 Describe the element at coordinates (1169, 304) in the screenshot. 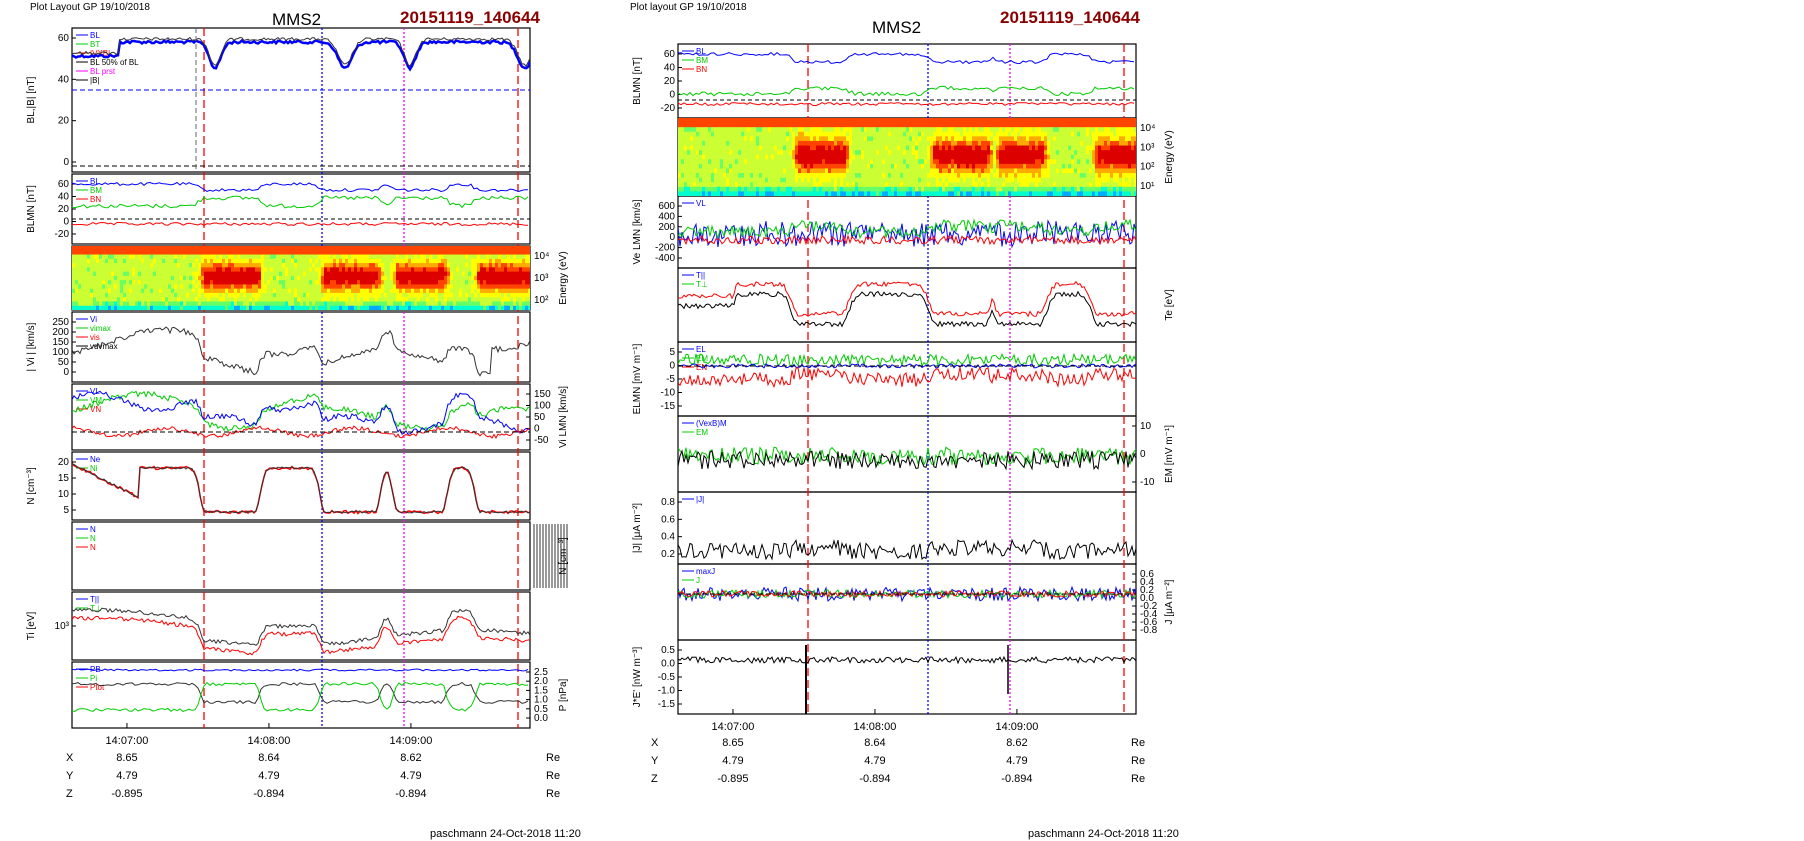

I see `axis-label: Te [eV]` at that location.